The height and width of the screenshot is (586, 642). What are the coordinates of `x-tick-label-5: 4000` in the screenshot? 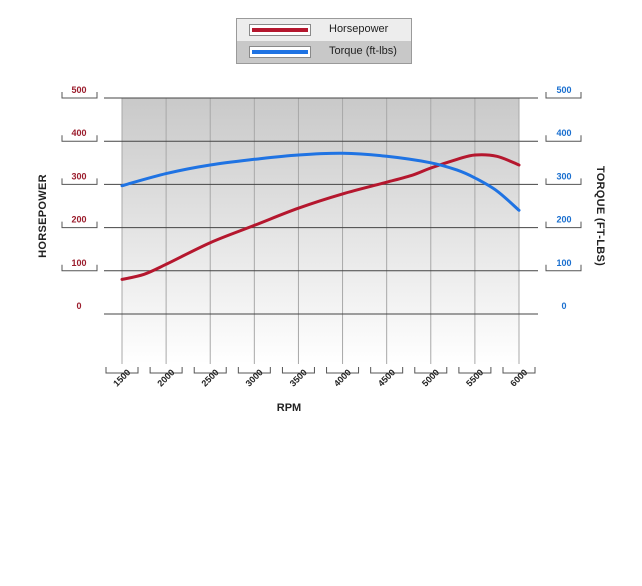 It's located at (342, 377).